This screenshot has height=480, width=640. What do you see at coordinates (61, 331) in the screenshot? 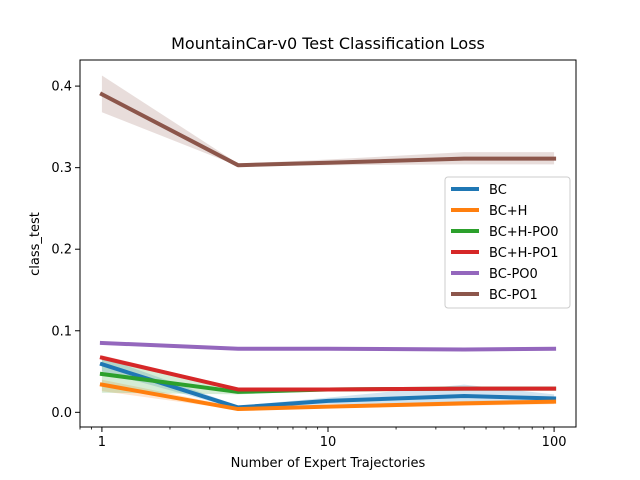
I see `y-tick-label: 0.1` at bounding box center [61, 331].